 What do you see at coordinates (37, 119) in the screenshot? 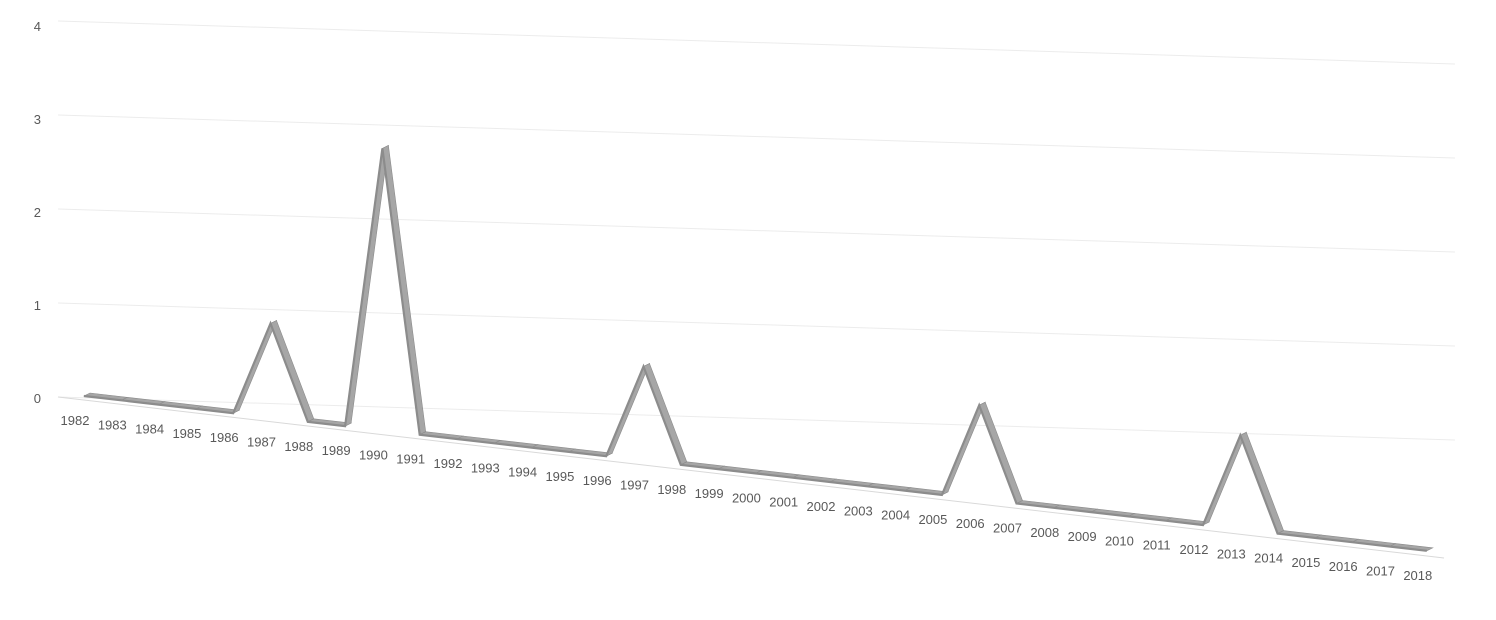
I see `y-tick-label: 3` at bounding box center [37, 119].